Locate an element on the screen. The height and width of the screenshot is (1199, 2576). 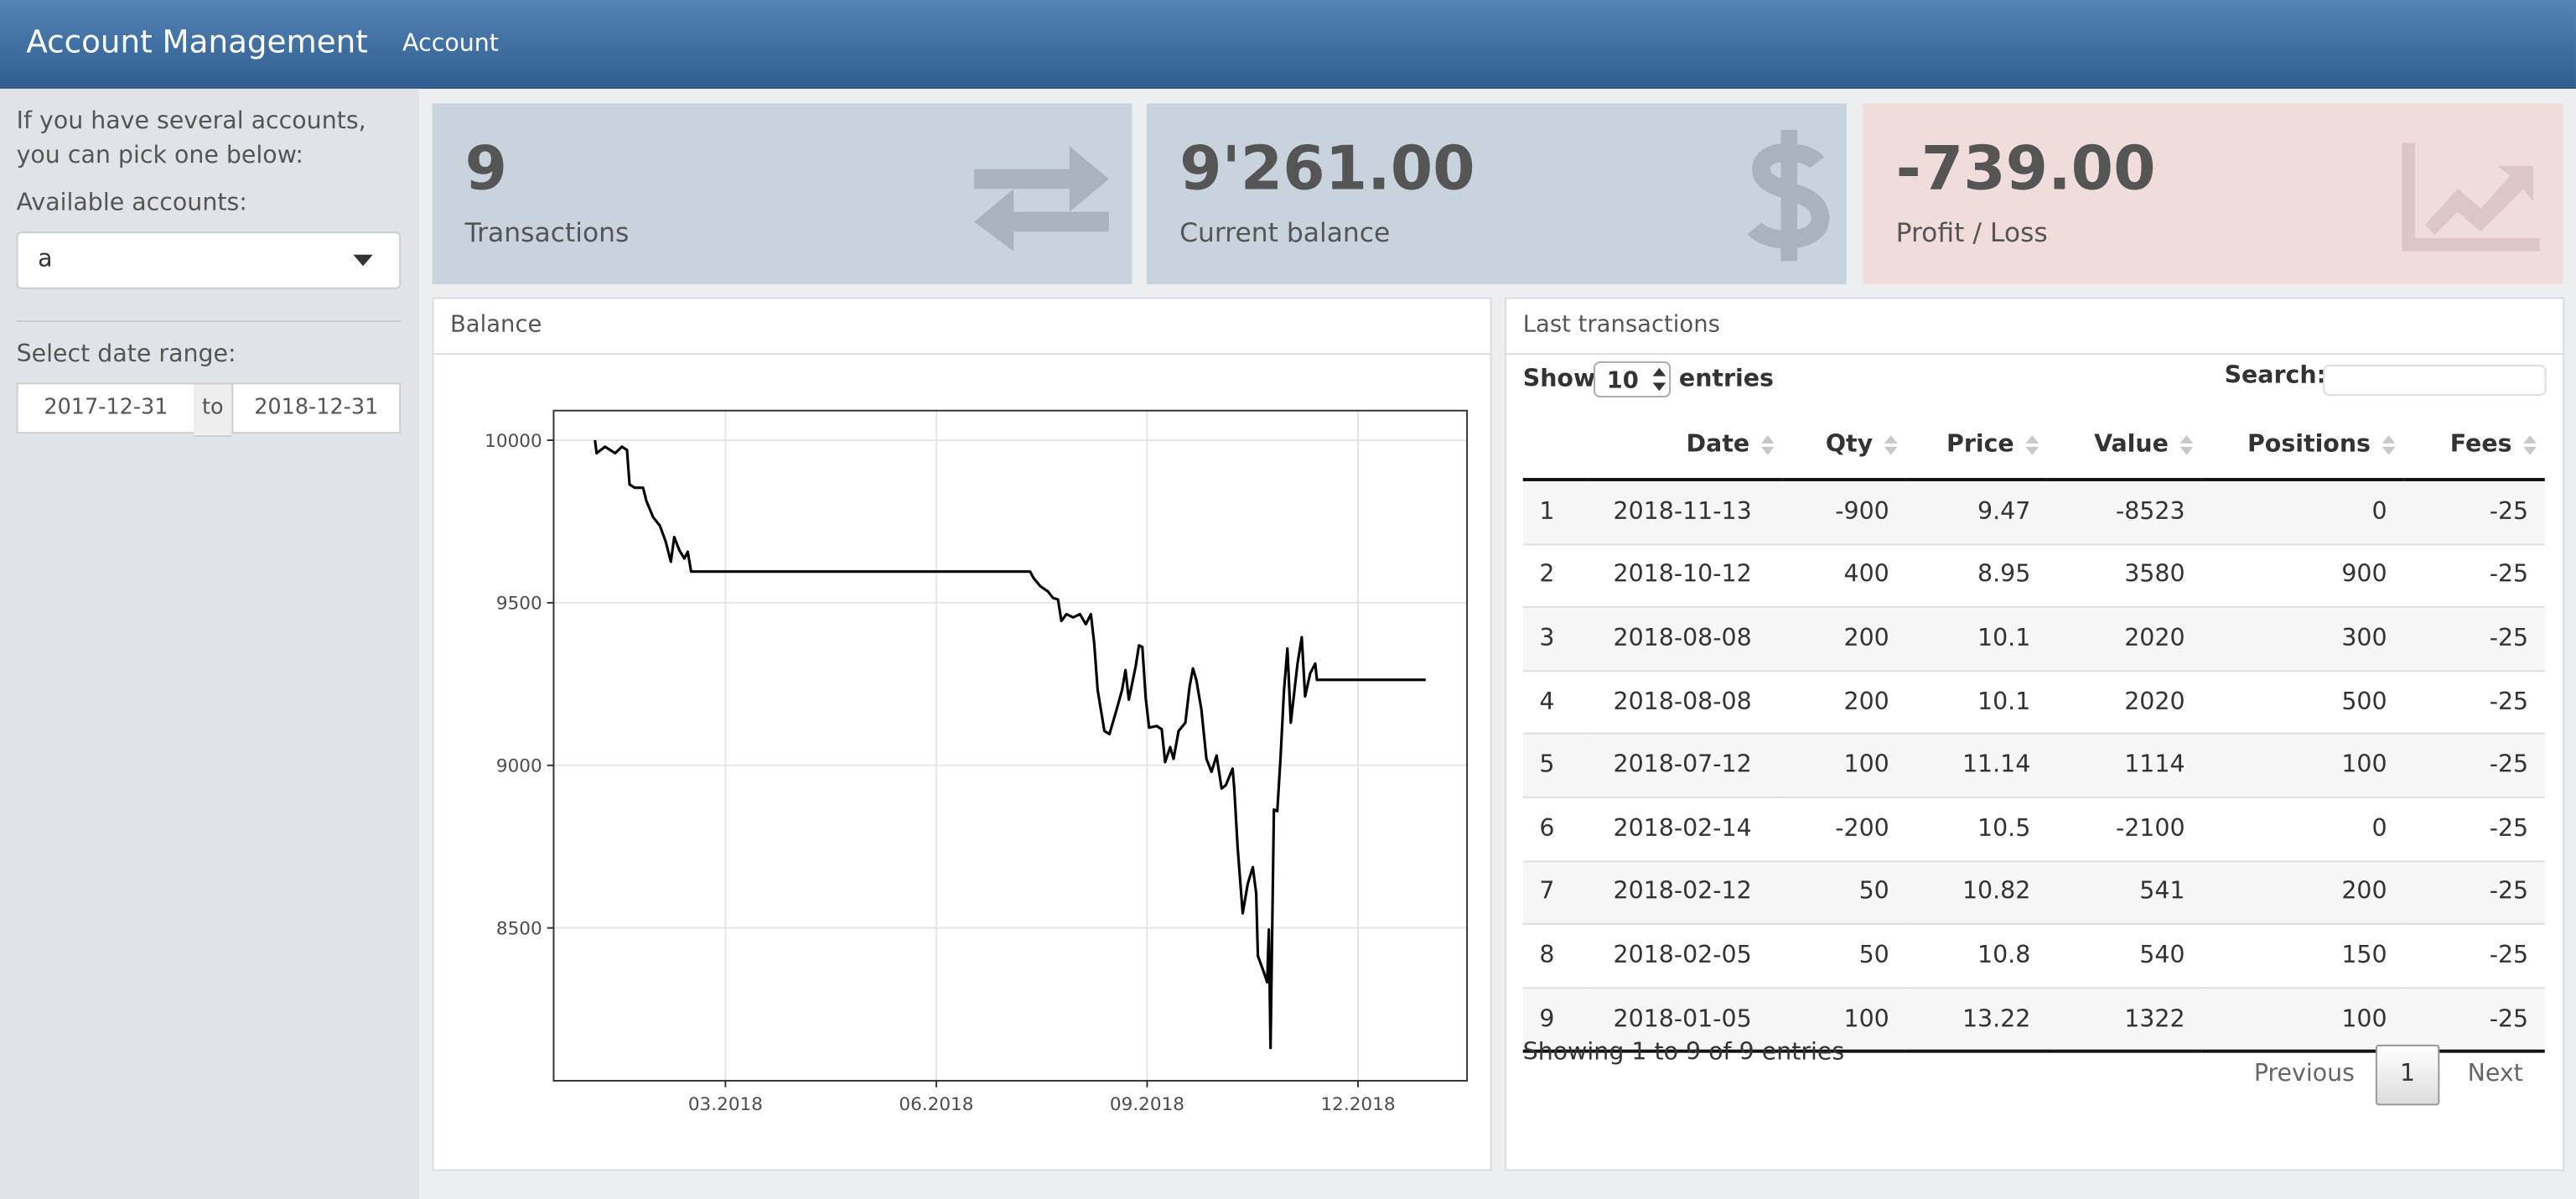
column-header: Date is located at coordinates (1686, 446).